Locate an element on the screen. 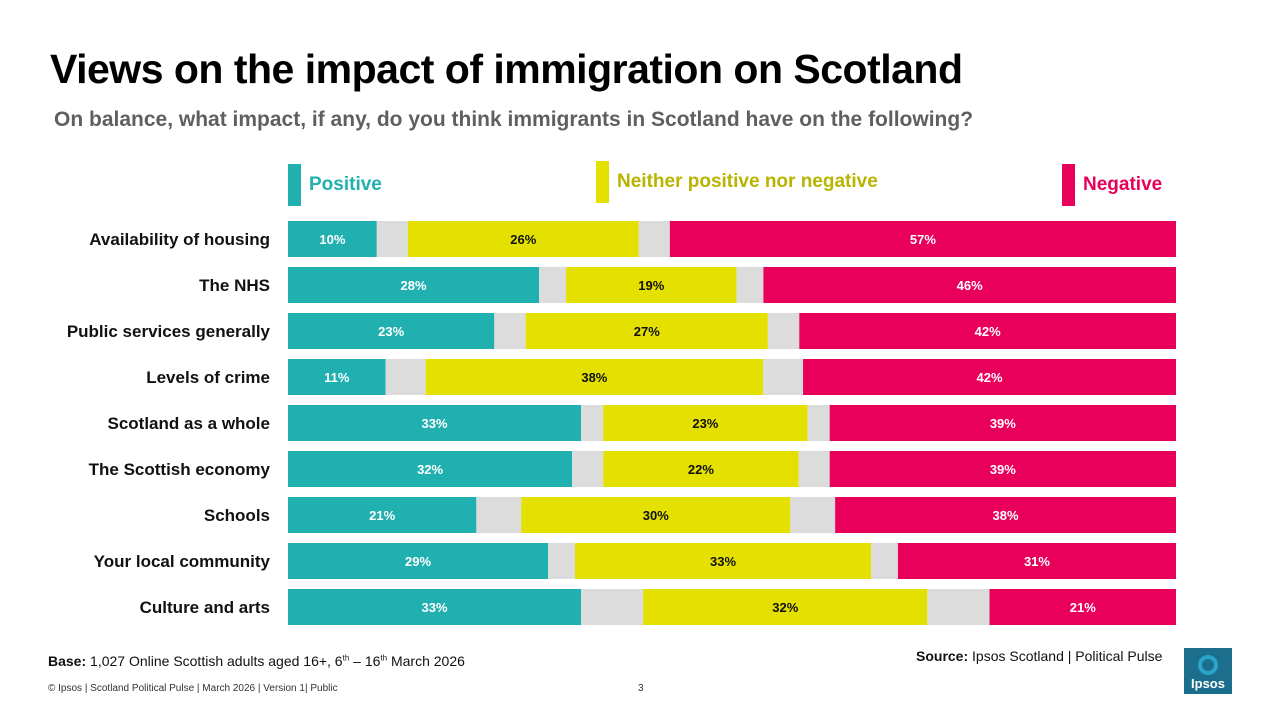 Image resolution: width=1280 pixels, height=720 pixels. data-label-positive: 23% is located at coordinates (391, 331).